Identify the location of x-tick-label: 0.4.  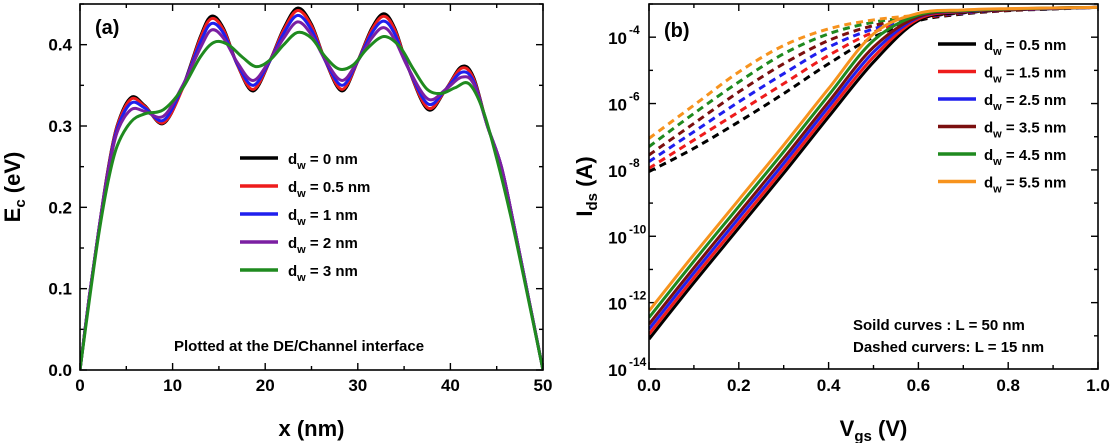
(829, 385).